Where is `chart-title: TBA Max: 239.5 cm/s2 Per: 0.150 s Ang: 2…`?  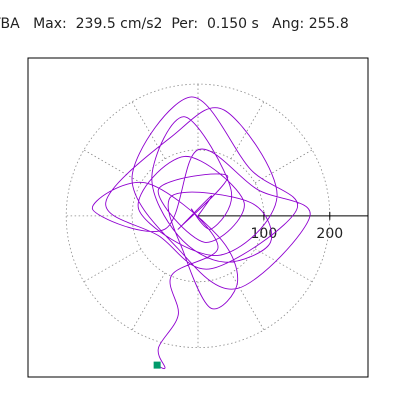 chart-title: TBA Max: 239.5 cm/s2 Per: 0.150 s Ang: 2… is located at coordinates (174, 24).